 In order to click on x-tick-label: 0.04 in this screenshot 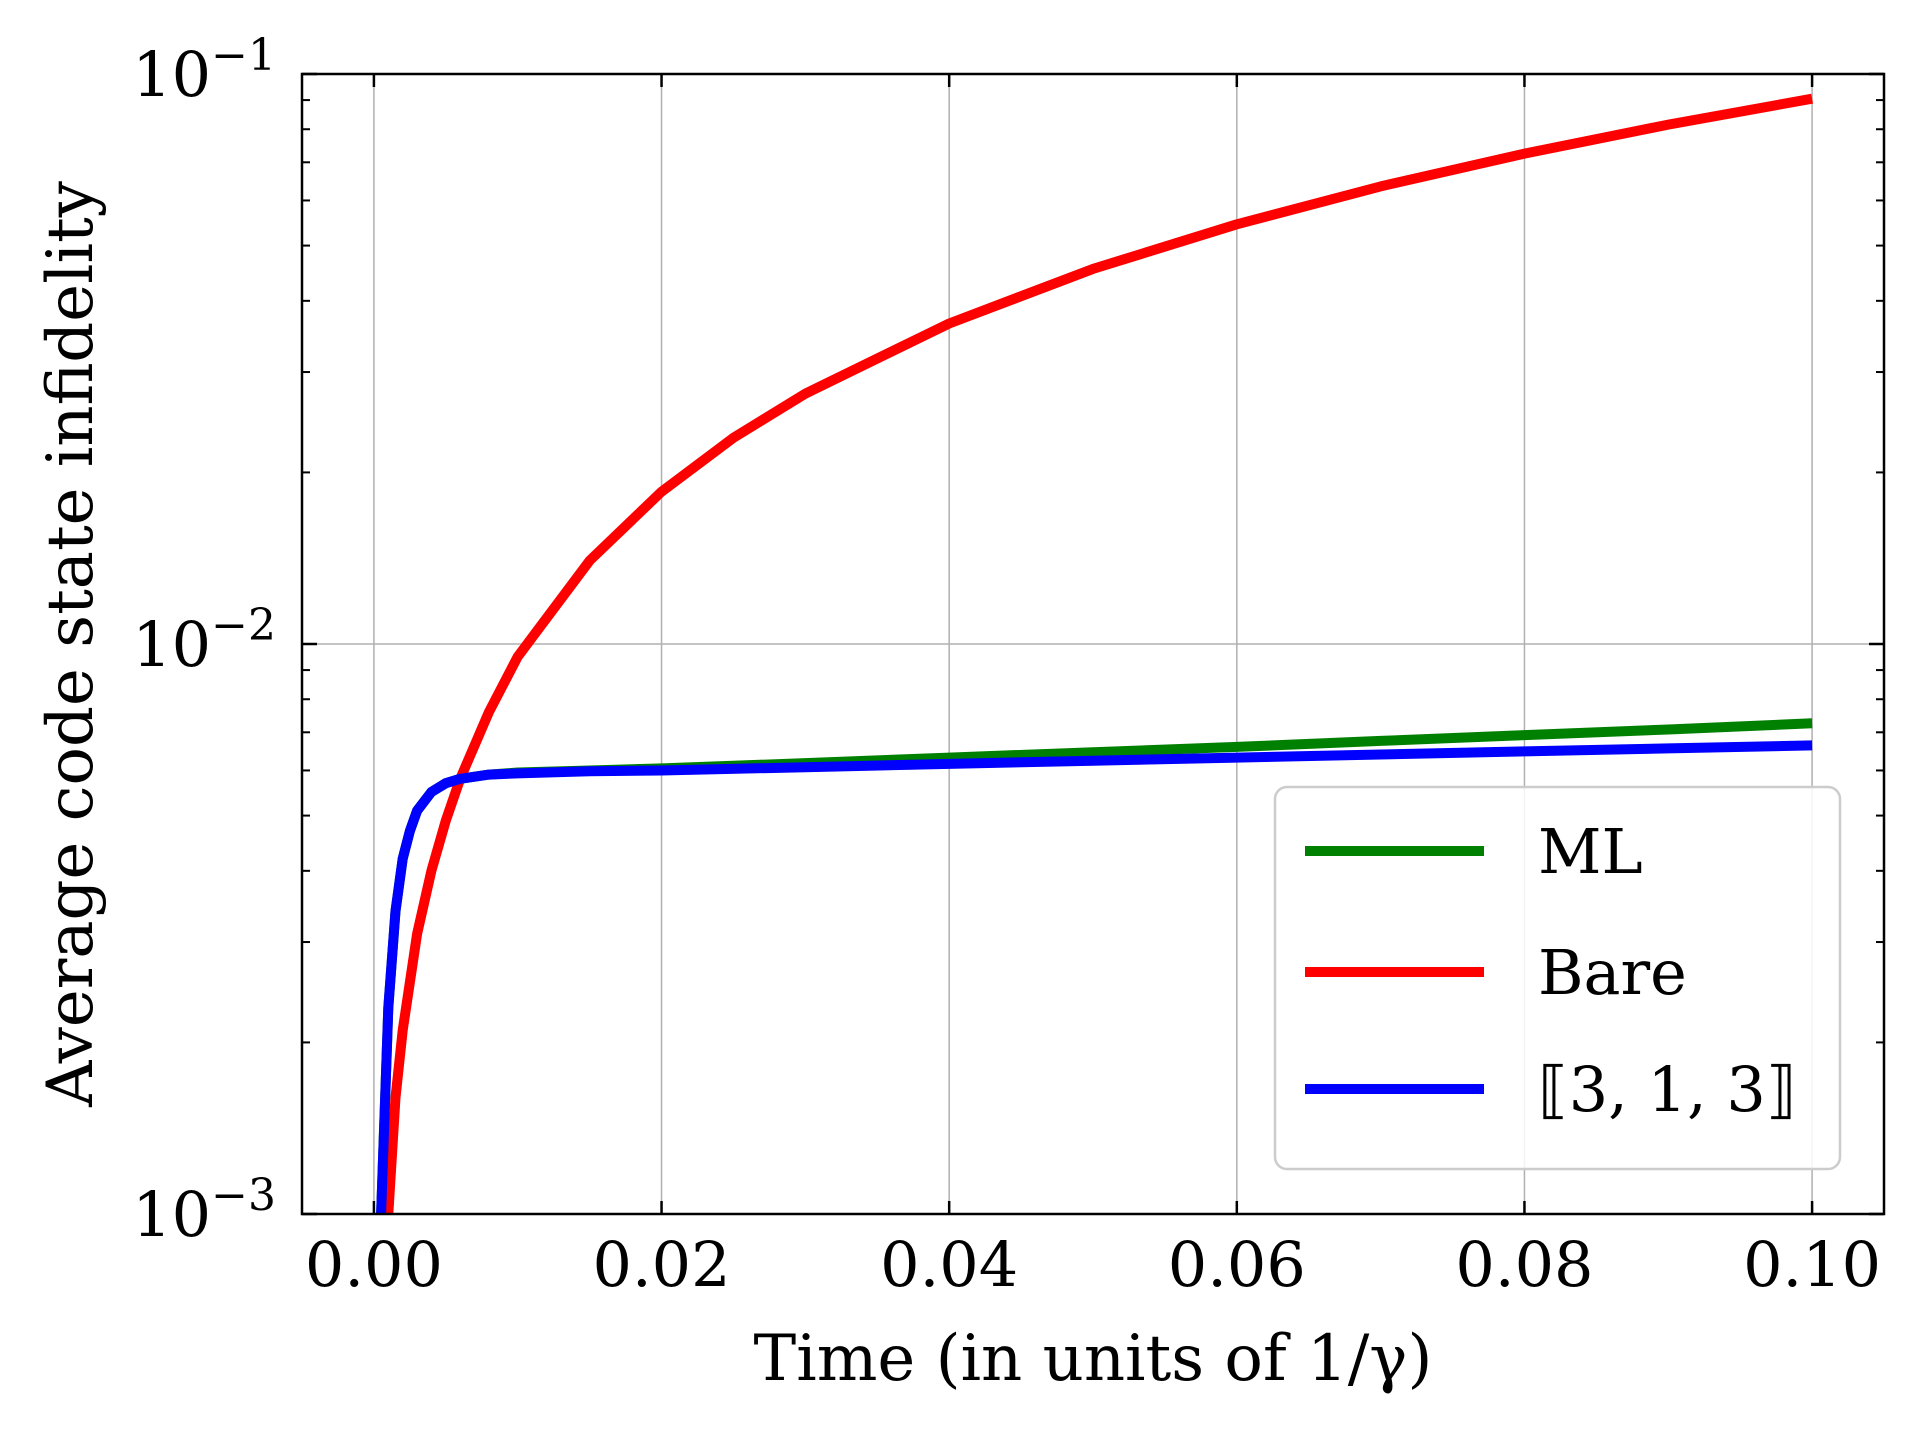, I will do `click(949, 1264)`.